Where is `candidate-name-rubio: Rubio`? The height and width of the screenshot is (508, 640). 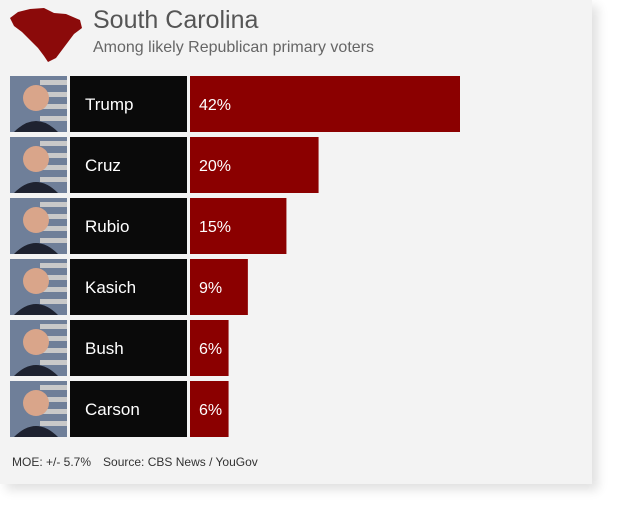 candidate-name-rubio: Rubio is located at coordinates (107, 226).